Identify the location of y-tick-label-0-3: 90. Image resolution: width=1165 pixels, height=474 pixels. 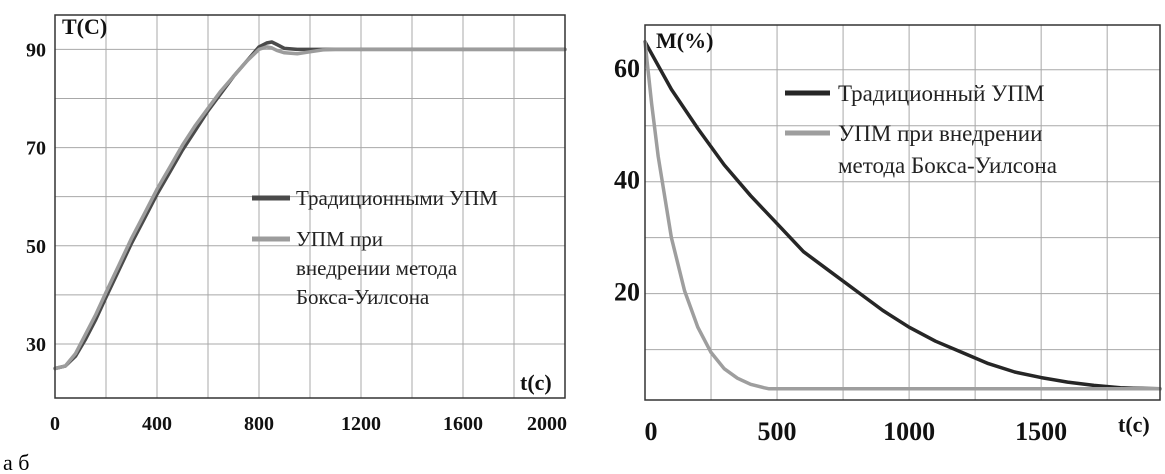
(36, 50).